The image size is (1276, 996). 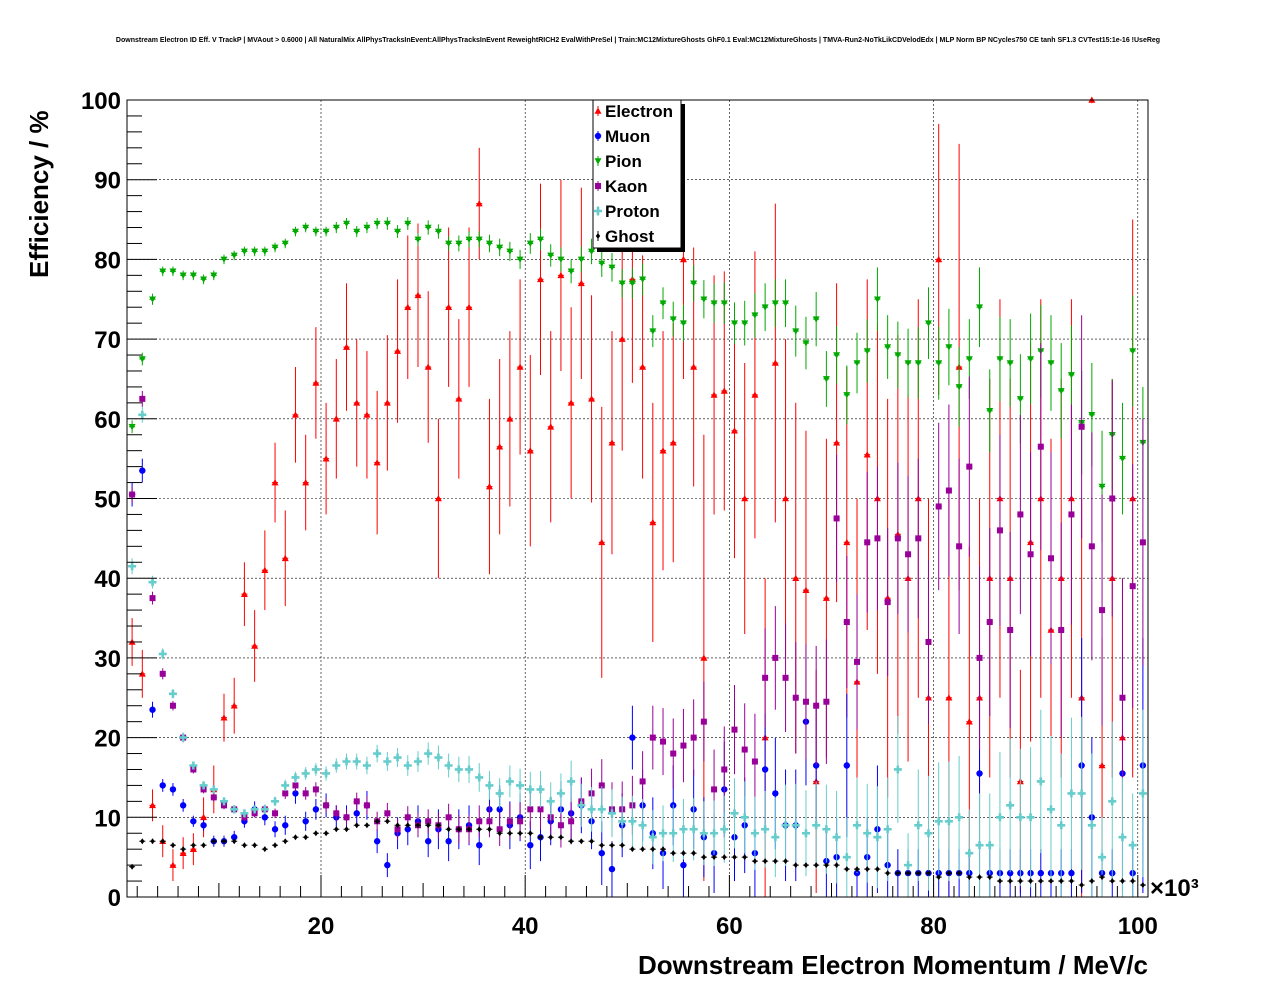 I want to click on x-tick-label: 40, so click(x=525, y=926).